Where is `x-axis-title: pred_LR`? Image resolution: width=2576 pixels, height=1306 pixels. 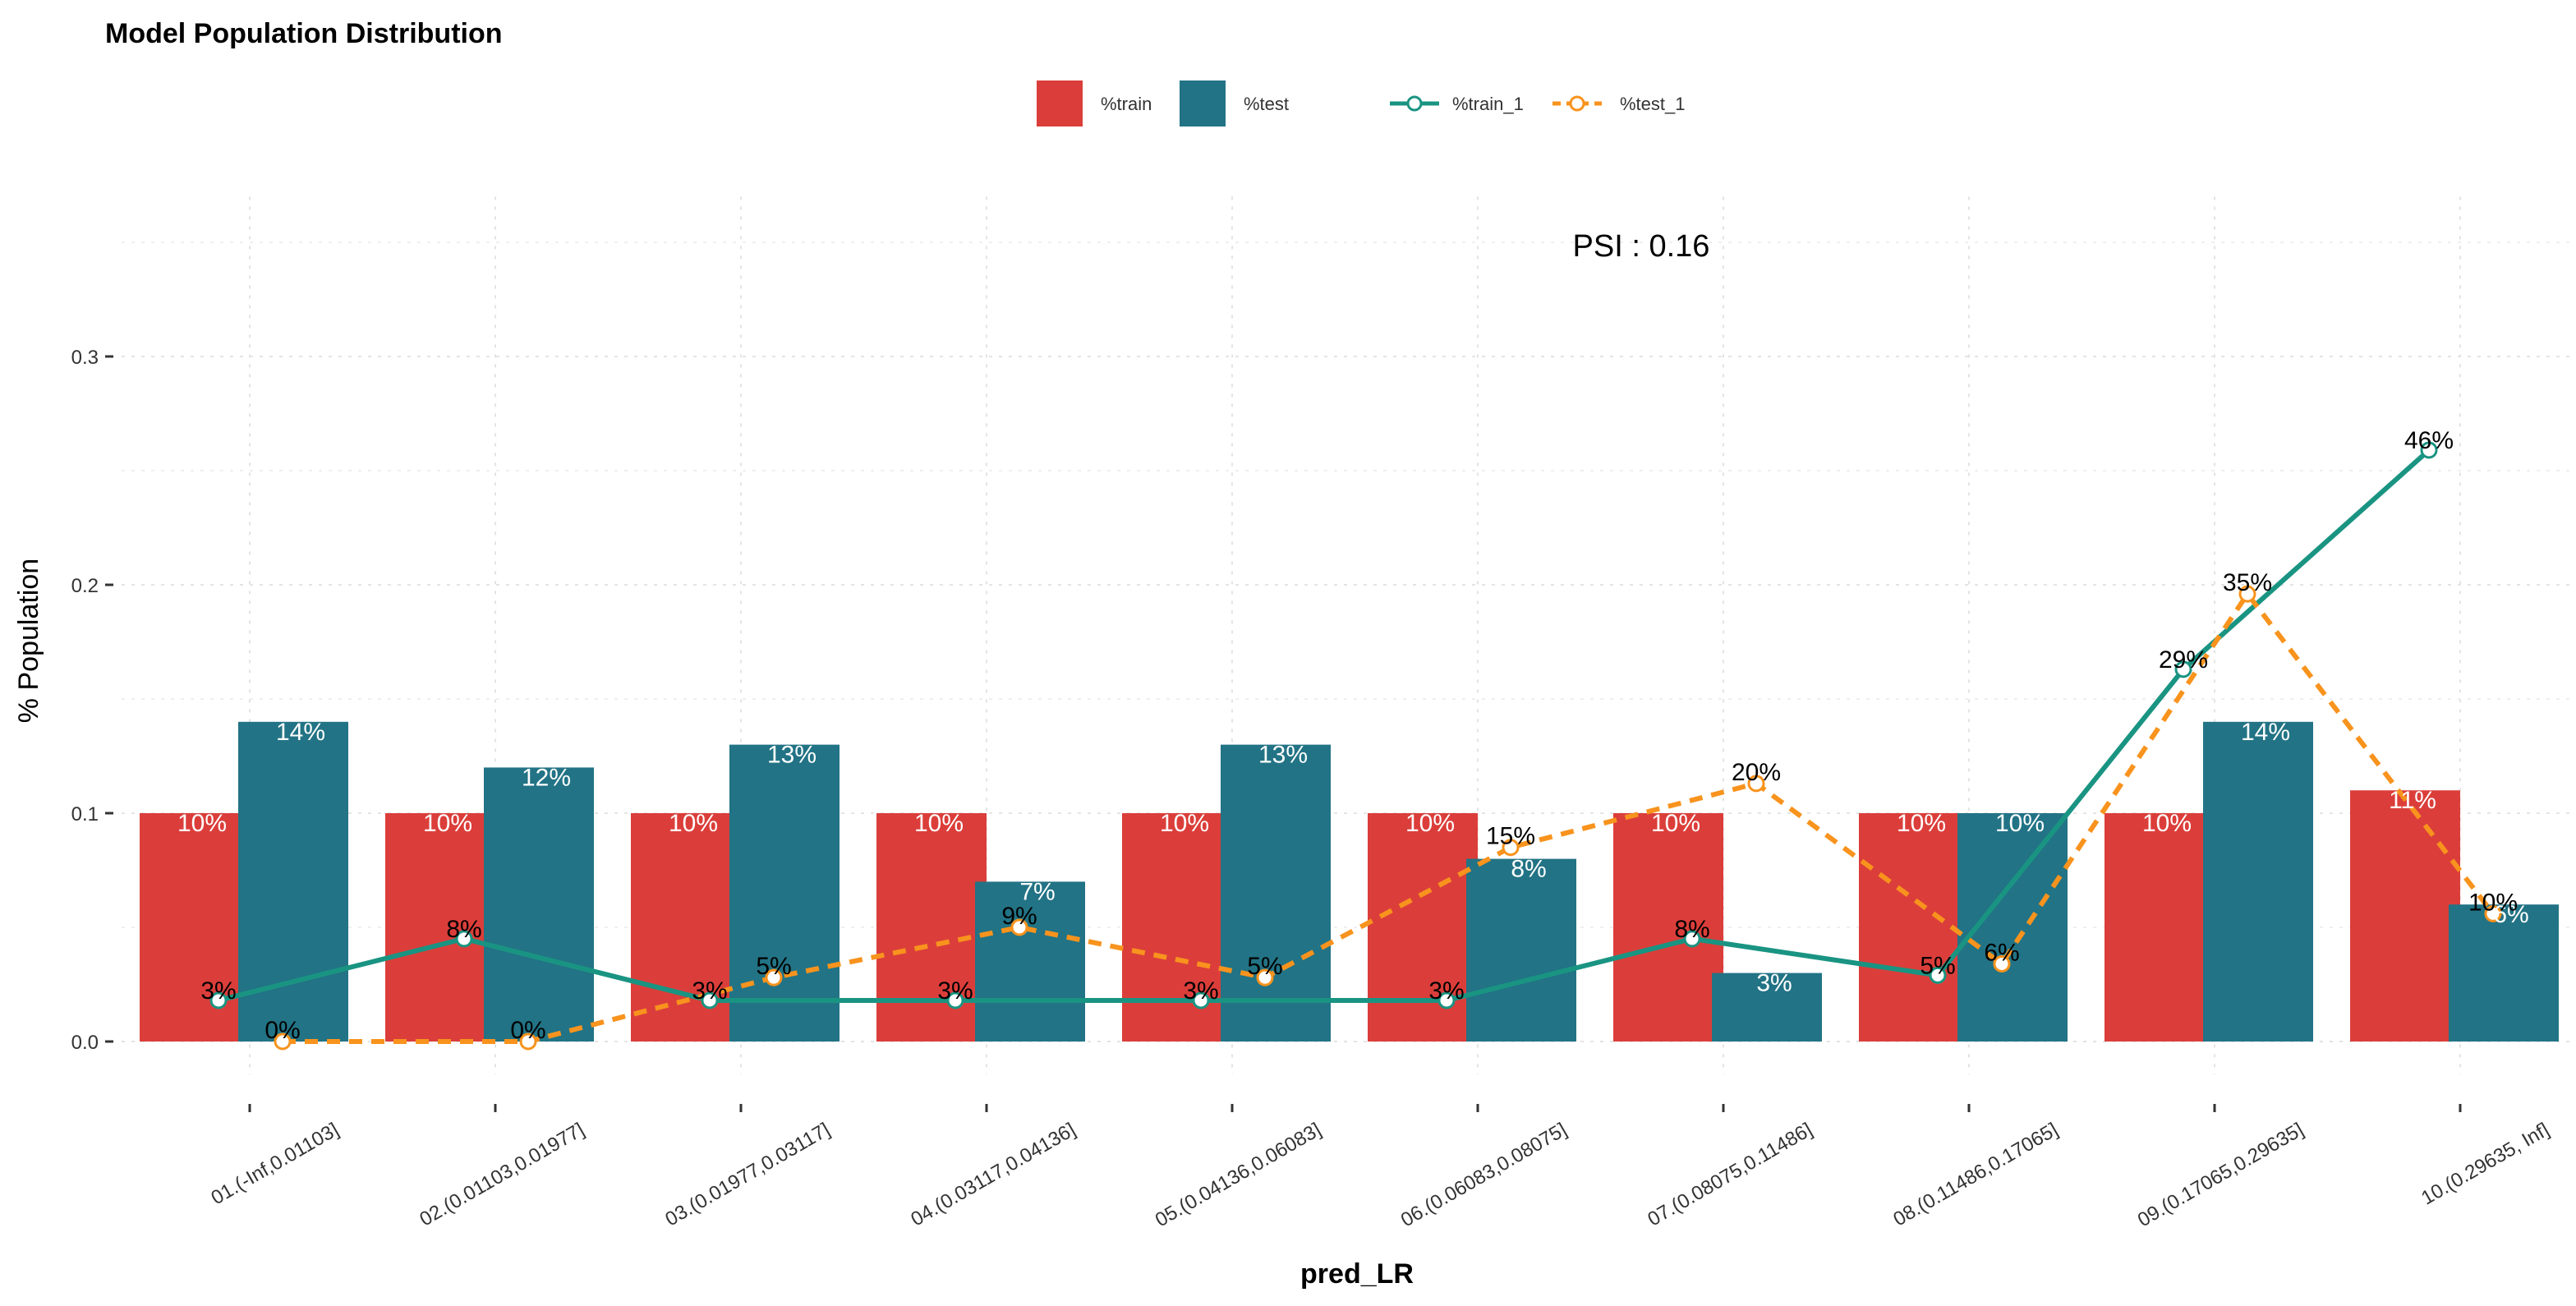 x-axis-title: pred_LR is located at coordinates (1357, 1274).